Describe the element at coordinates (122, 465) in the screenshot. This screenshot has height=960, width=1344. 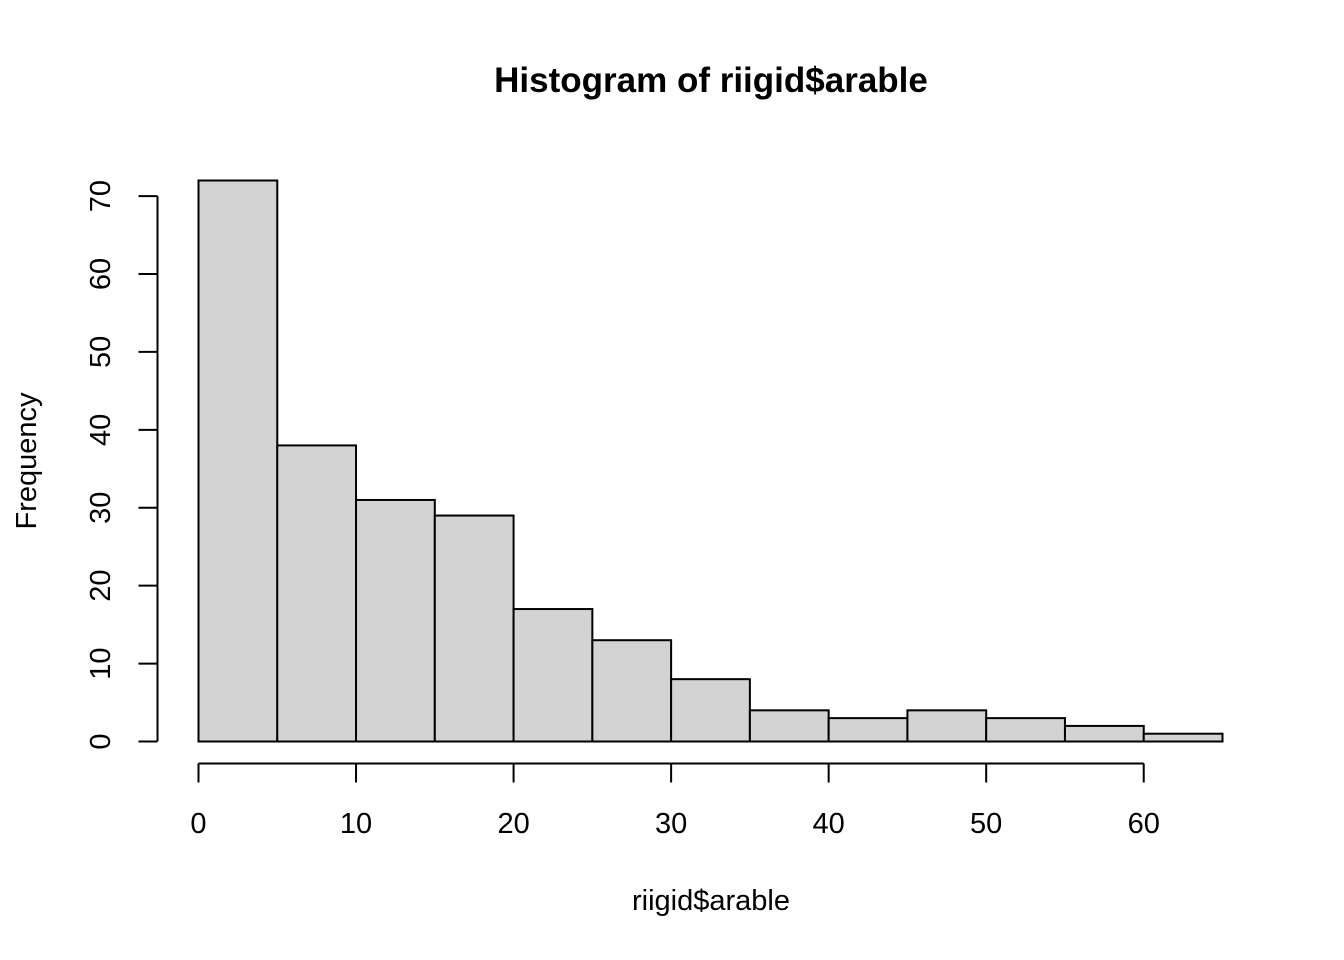
I see `y-axis: 0 10 20 30 40 50 60 70` at that location.